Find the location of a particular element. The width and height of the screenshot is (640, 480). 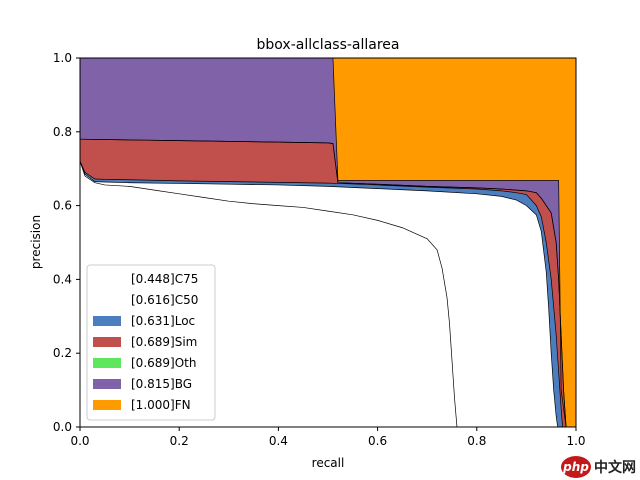

watermark-text: 中文网 is located at coordinates (615, 468).